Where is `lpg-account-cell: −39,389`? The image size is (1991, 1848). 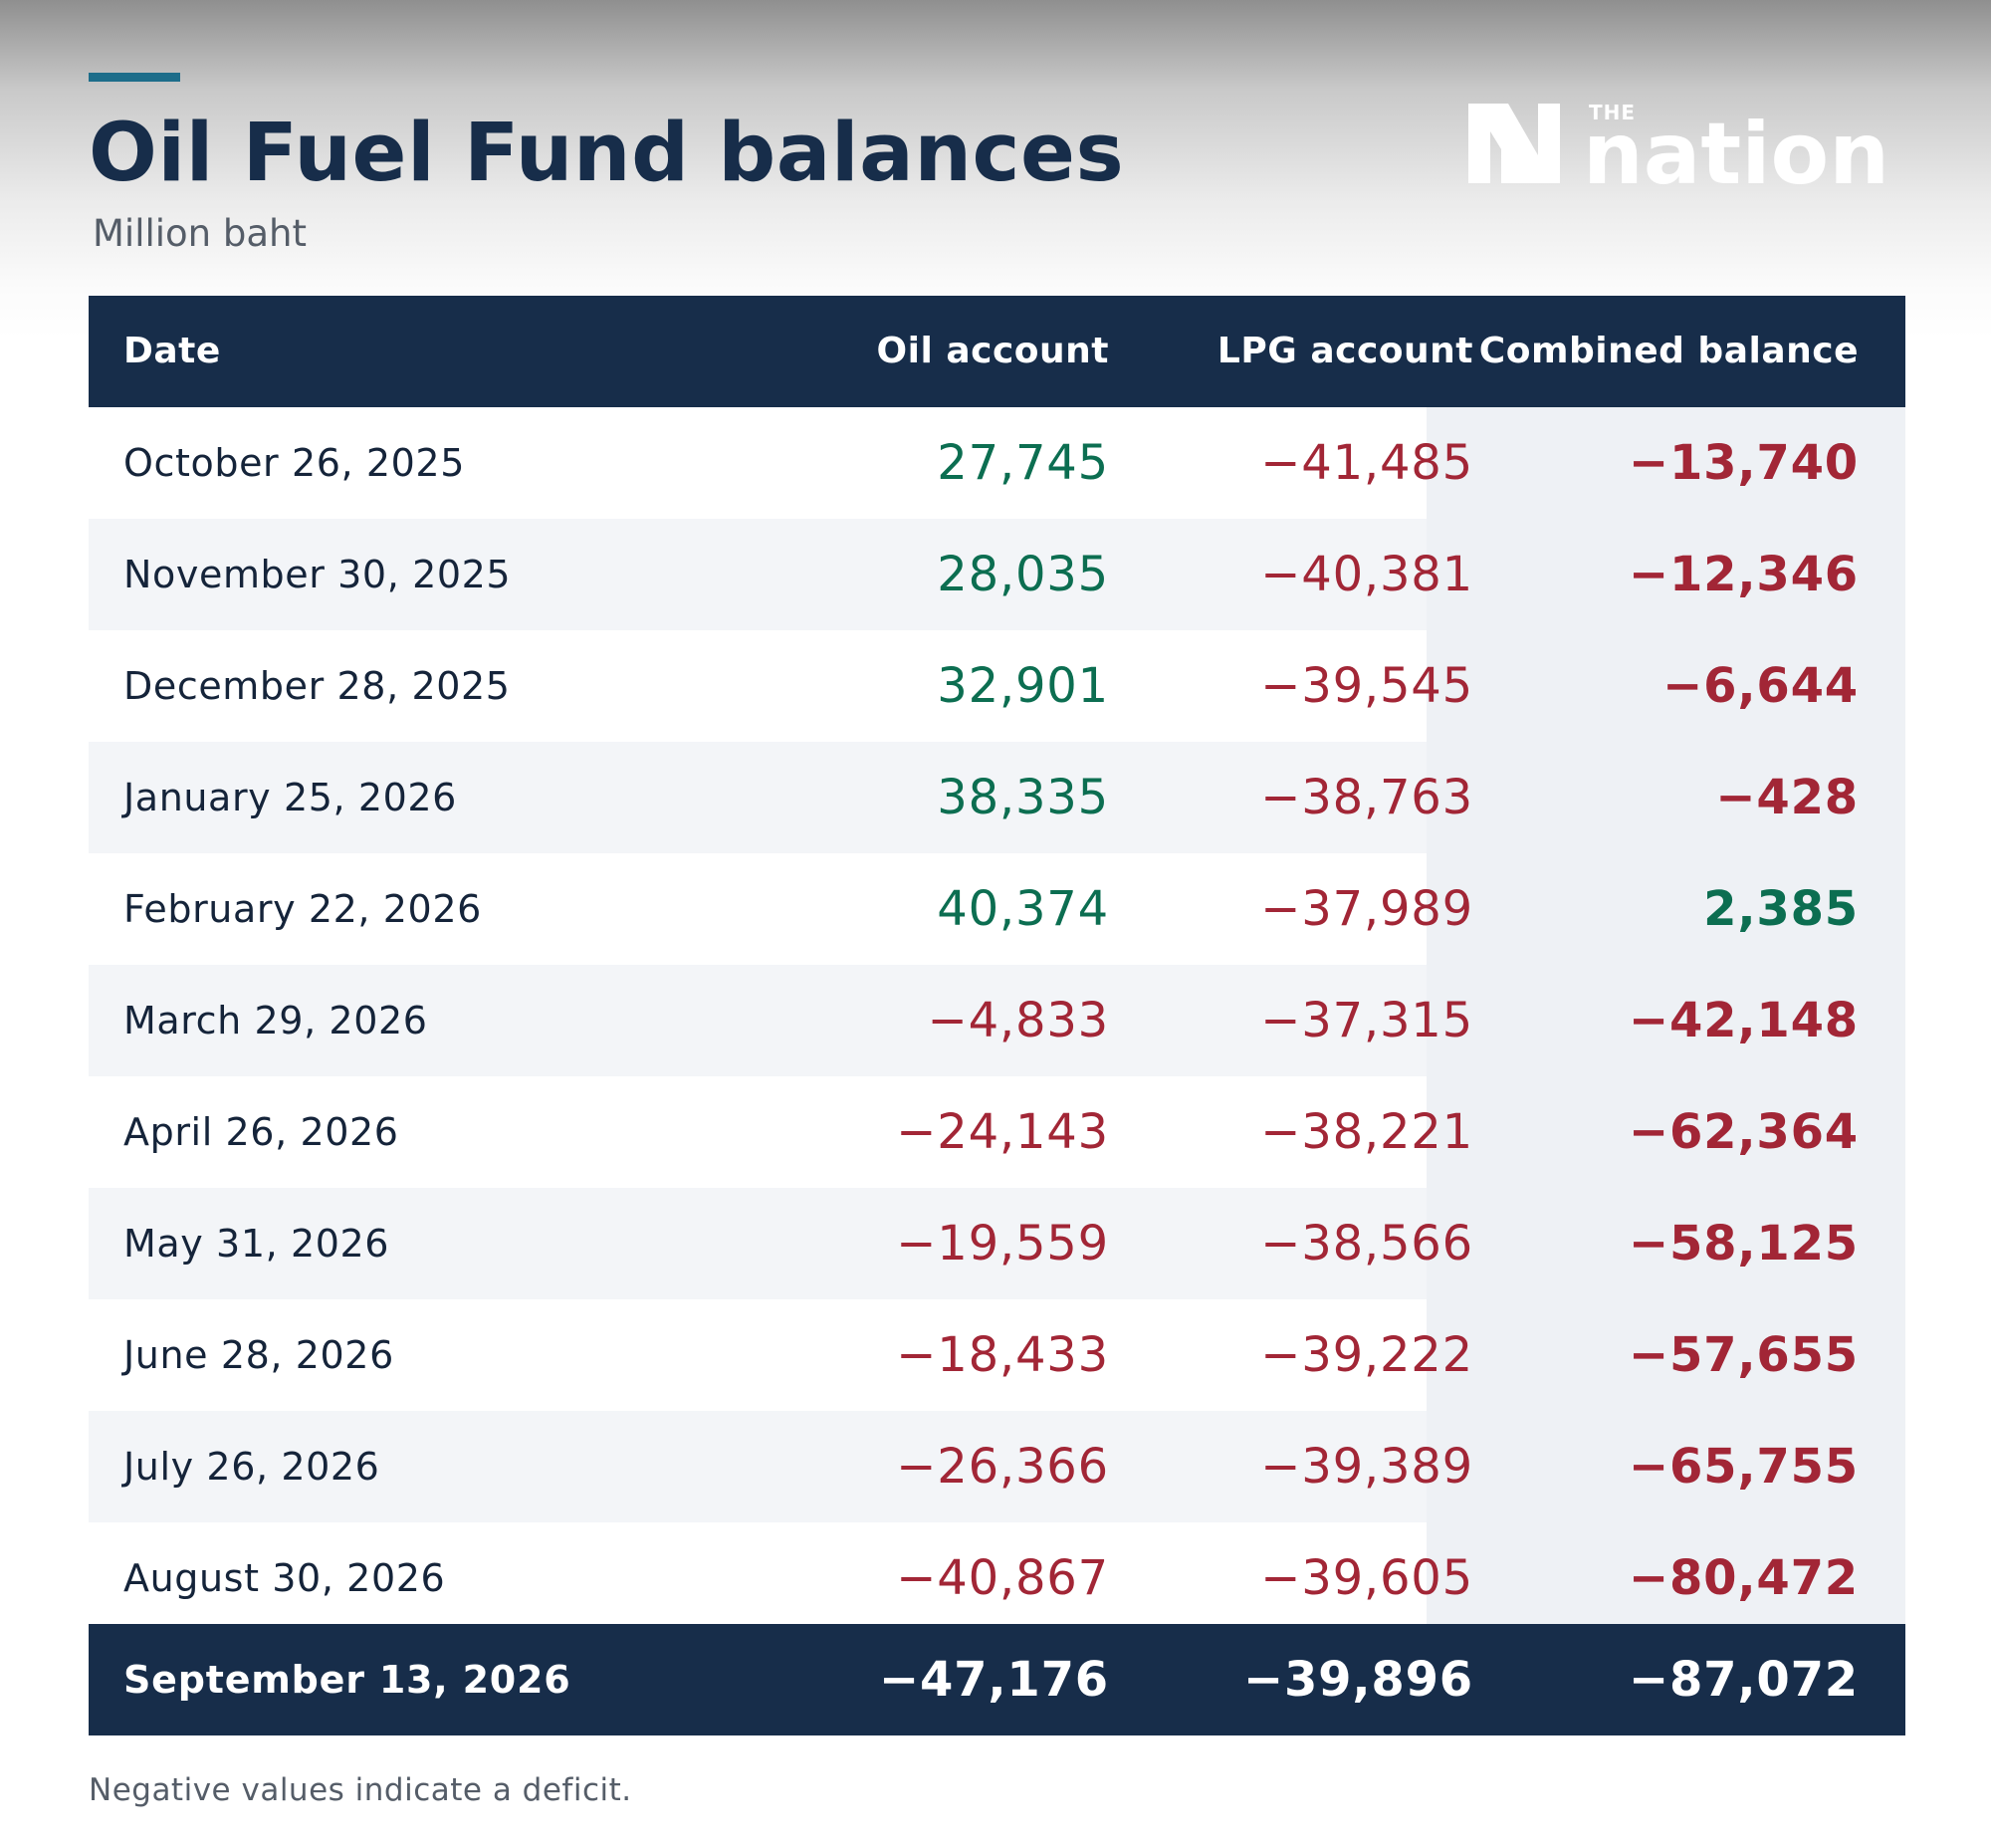 lpg-account-cell: −39,389 is located at coordinates (1367, 1467).